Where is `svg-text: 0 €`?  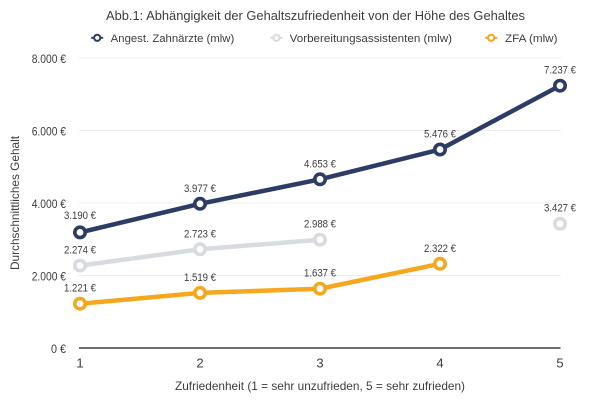
svg-text: 0 € is located at coordinates (58, 349).